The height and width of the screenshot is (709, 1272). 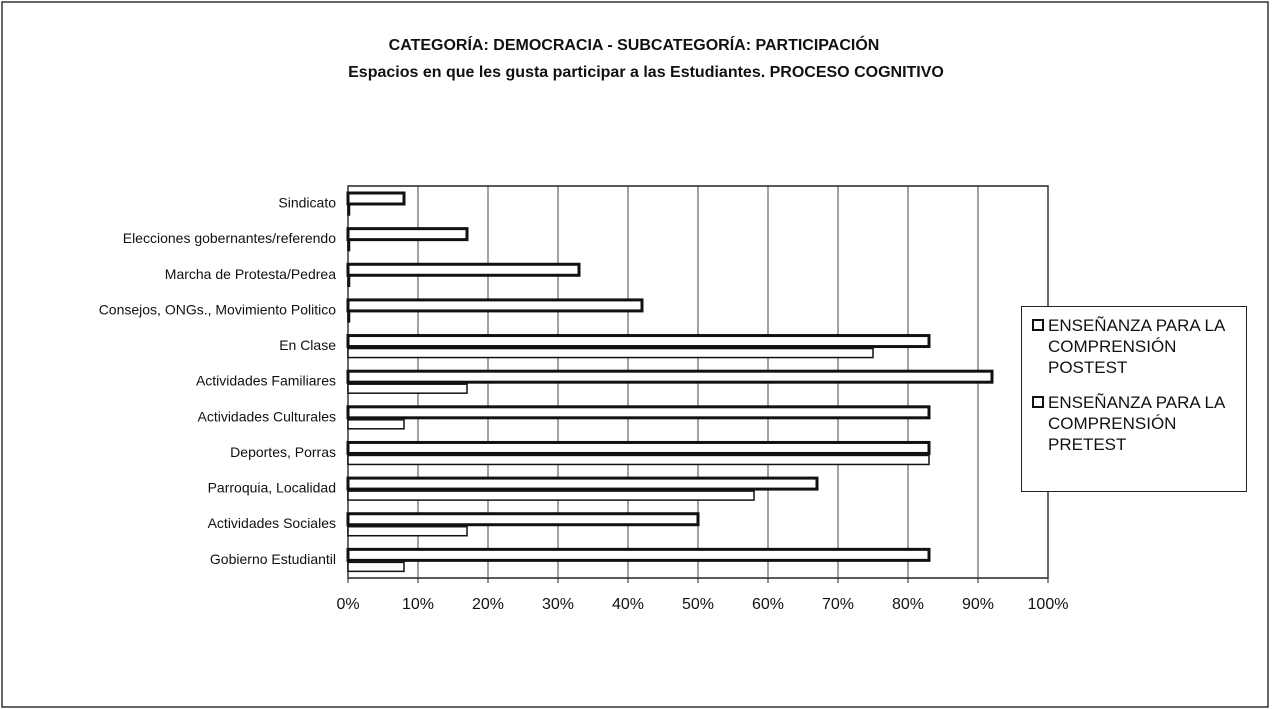 What do you see at coordinates (250, 274) in the screenshot?
I see `y-tick-label: Marcha de Protesta/Pedrea` at bounding box center [250, 274].